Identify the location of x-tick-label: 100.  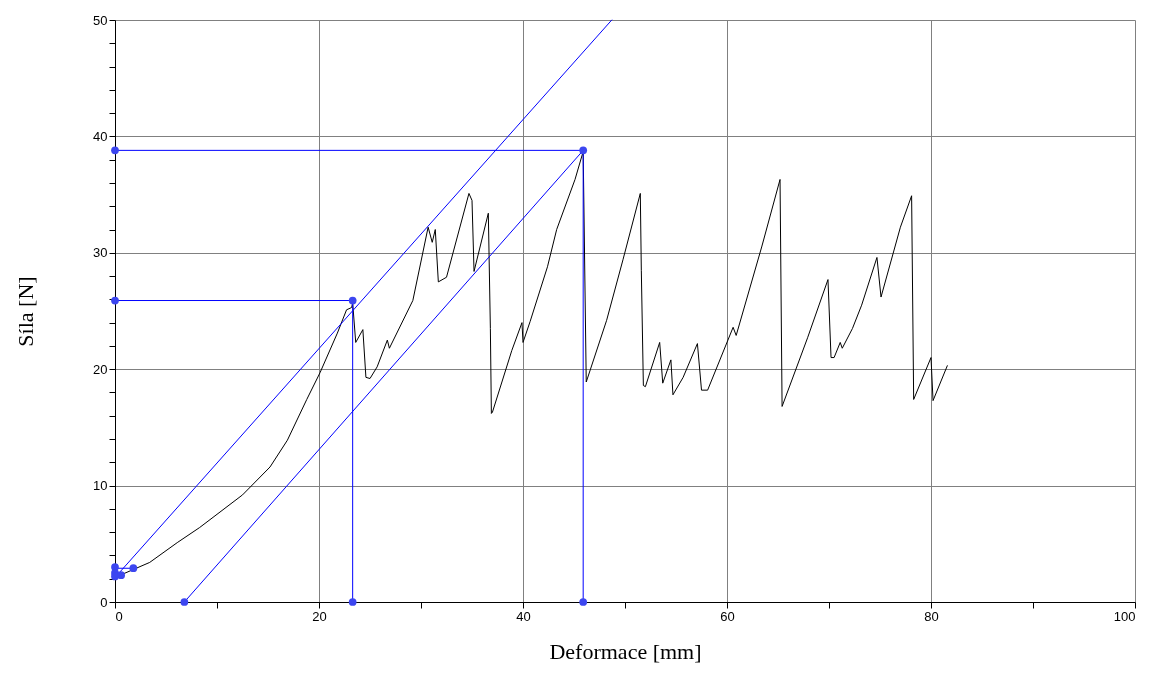
(1124, 616).